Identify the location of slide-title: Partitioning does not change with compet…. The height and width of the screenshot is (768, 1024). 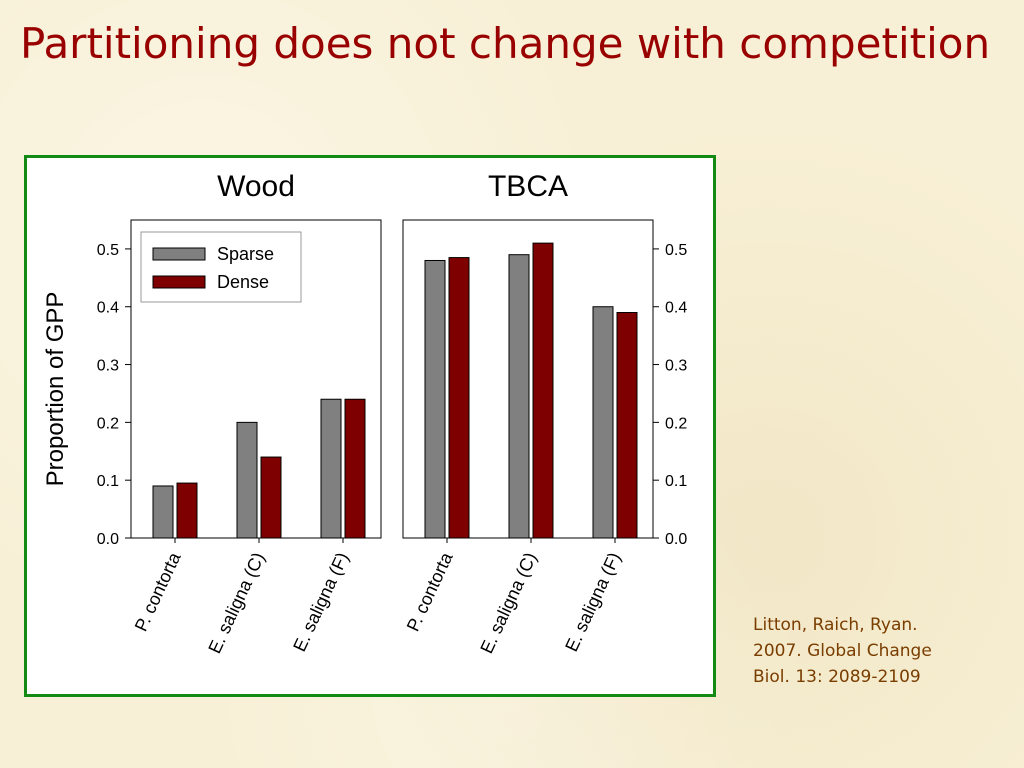
(505, 43).